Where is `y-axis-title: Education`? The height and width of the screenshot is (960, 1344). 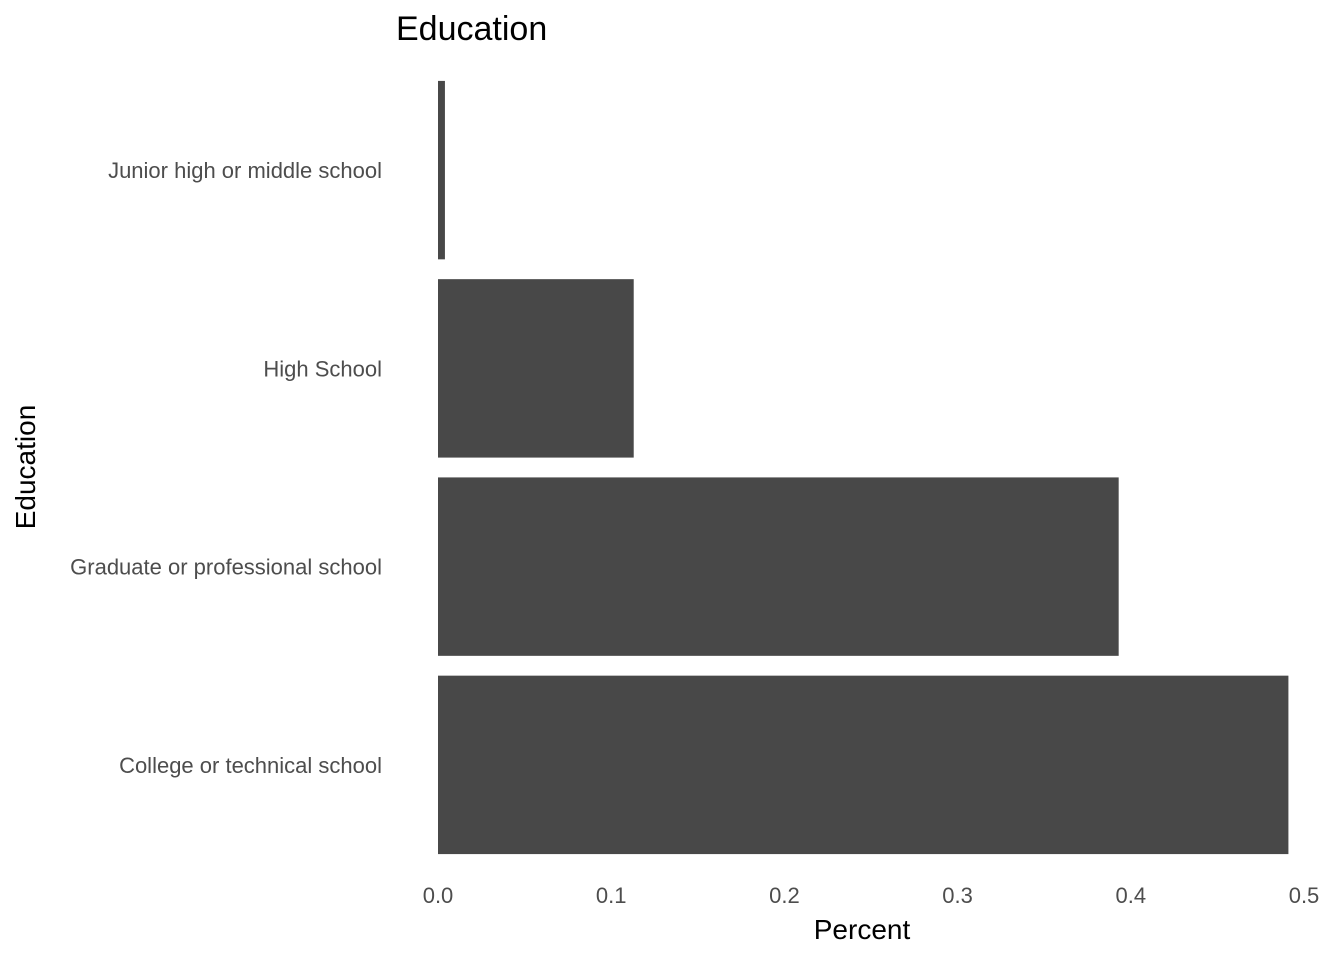
y-axis-title: Education is located at coordinates (25, 467).